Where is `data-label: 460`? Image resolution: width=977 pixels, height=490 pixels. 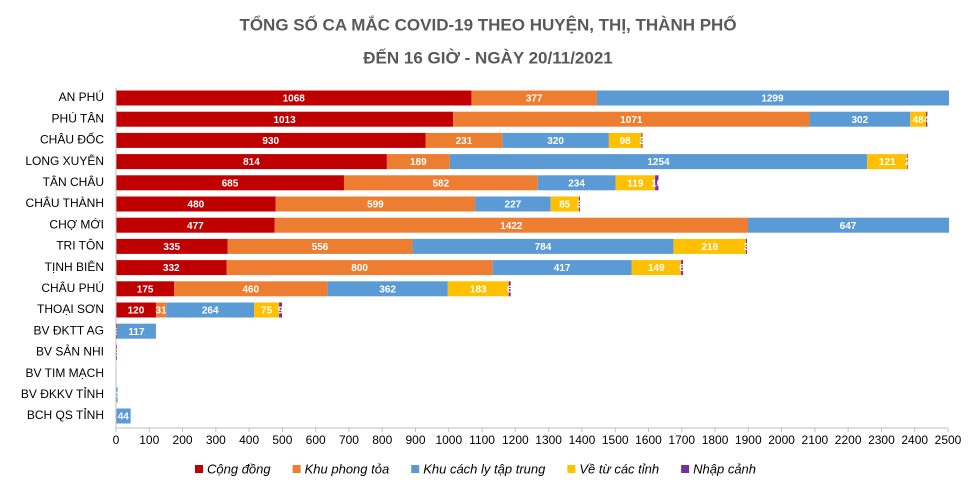 data-label: 460 is located at coordinates (250, 289).